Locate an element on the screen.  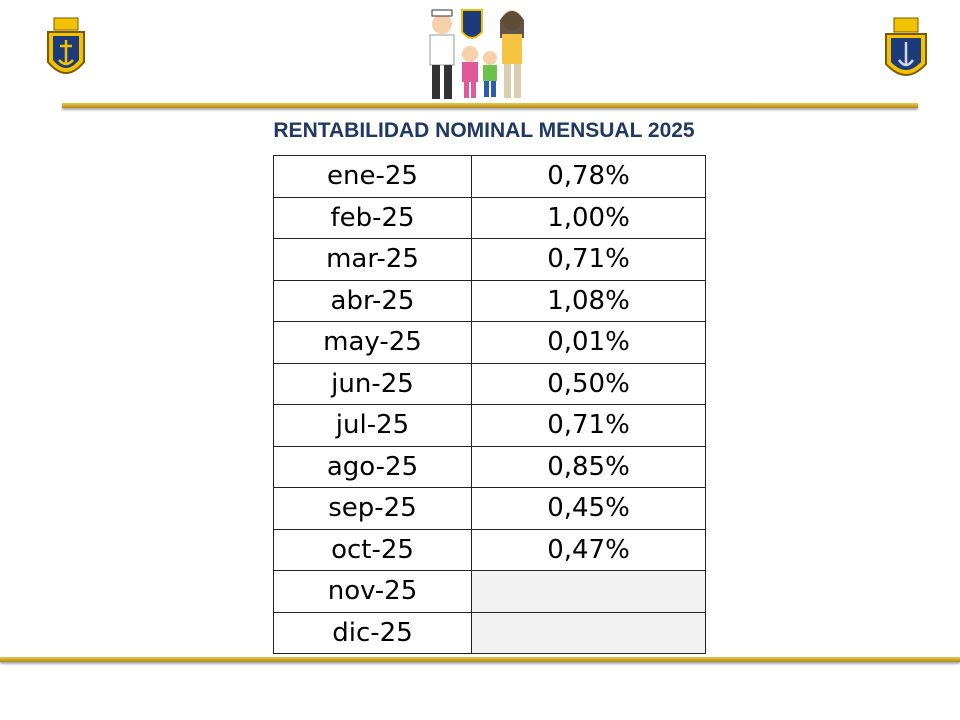
table-row: may-25 0,01% is located at coordinates (489, 342).